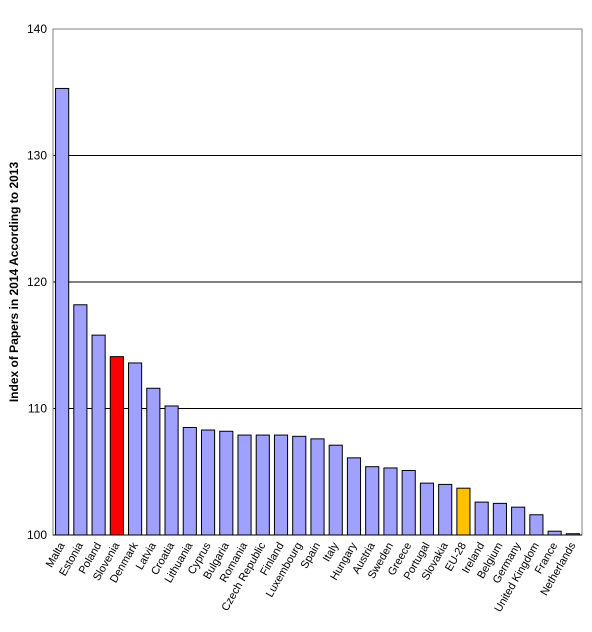  Describe the element at coordinates (481, 518) in the screenshot. I see `bar-ireland` at that location.